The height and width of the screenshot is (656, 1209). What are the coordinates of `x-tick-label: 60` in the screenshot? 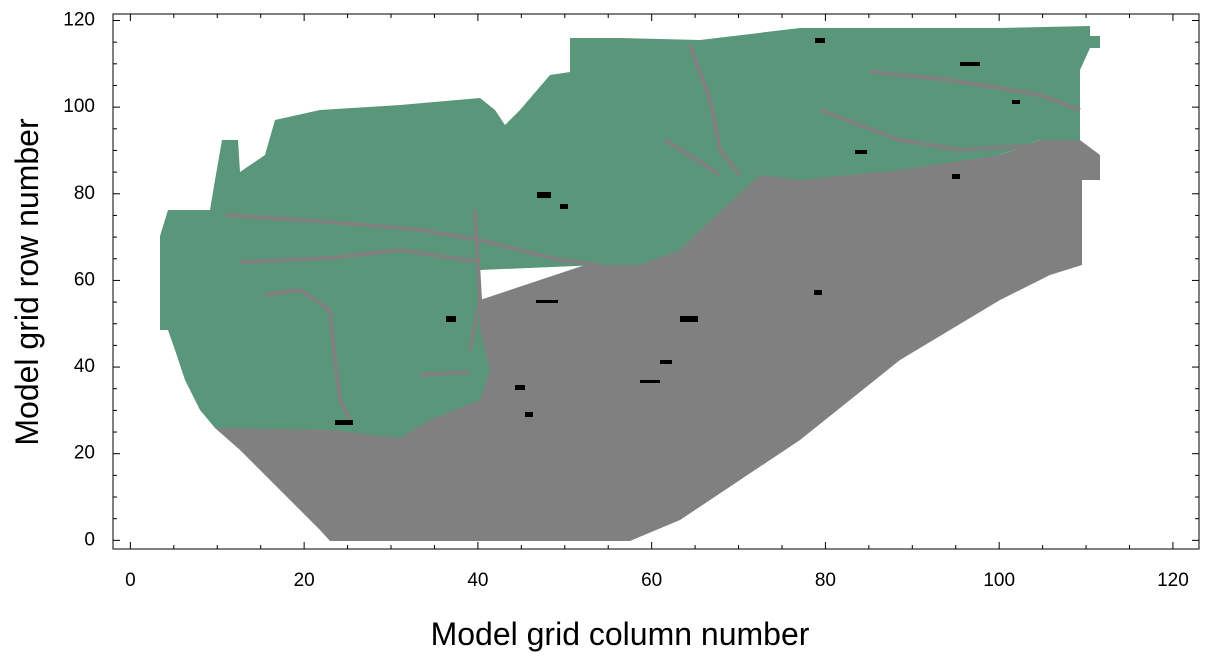 It's located at (651, 580).